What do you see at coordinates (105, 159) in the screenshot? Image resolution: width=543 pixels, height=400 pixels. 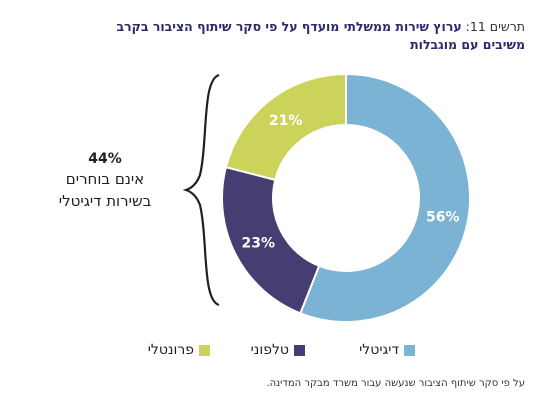 I see `annotation-percent: 44%` at bounding box center [105, 159].